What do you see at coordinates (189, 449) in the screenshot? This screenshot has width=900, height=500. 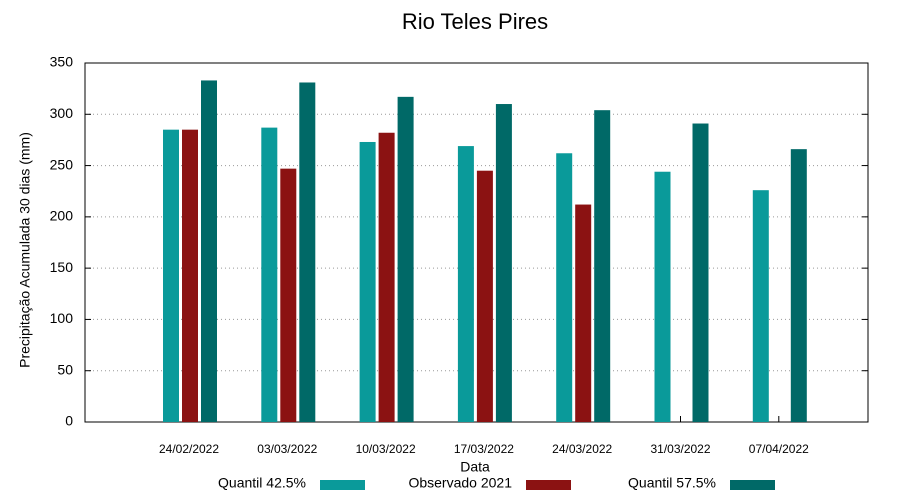 I see `x-tick-label: 24/02/2022` at bounding box center [189, 449].